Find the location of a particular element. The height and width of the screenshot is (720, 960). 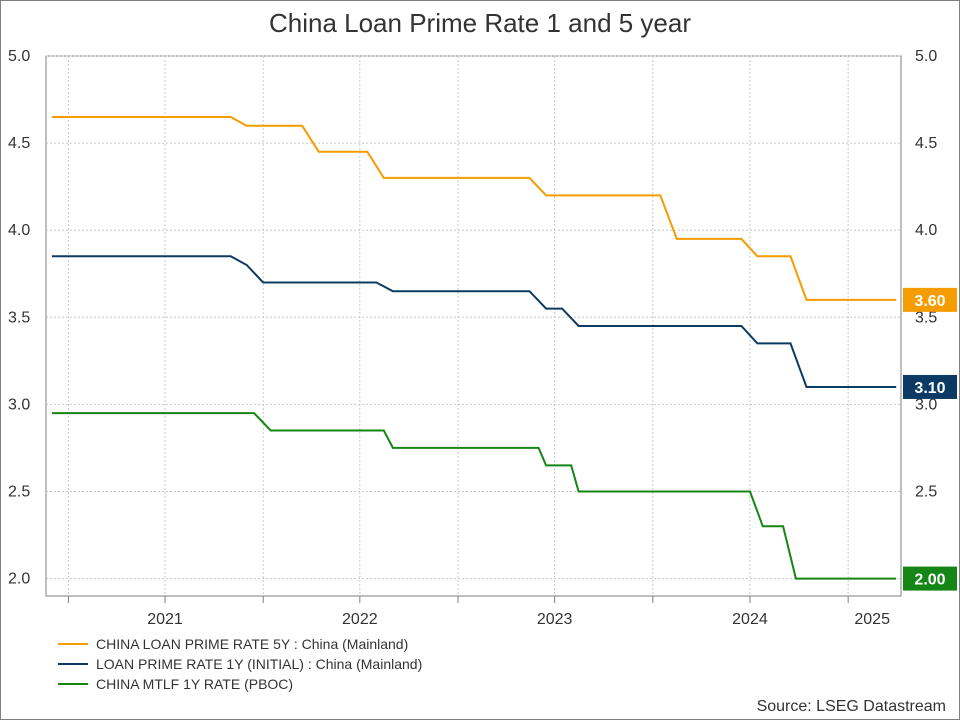

legend-item: CHINA MTLF 1Y RATE (PBOC) is located at coordinates (240, 684).